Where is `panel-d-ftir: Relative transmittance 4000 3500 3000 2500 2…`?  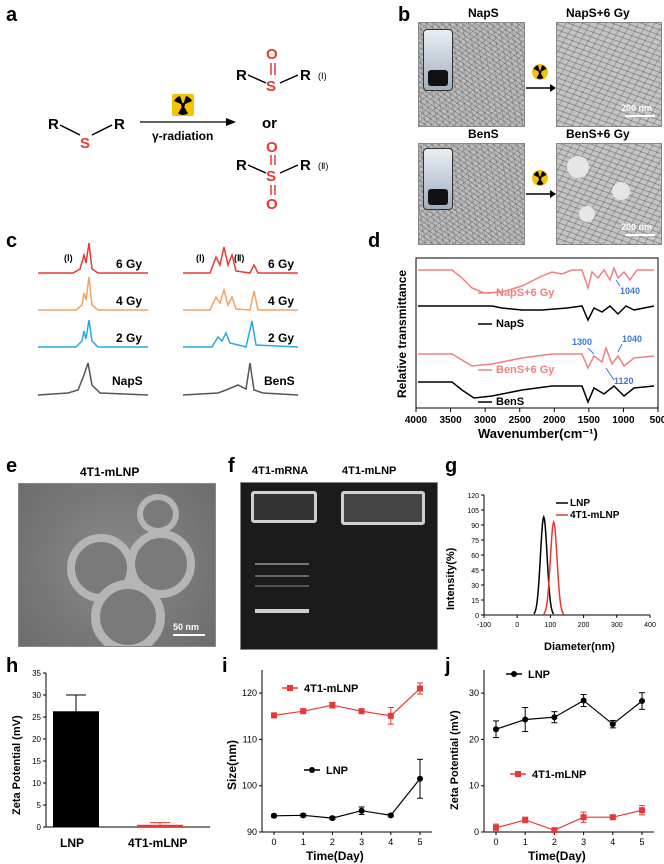 panel-d-ftir: Relative transmittance 4000 3500 3000 2500 2… is located at coordinates (529, 349).